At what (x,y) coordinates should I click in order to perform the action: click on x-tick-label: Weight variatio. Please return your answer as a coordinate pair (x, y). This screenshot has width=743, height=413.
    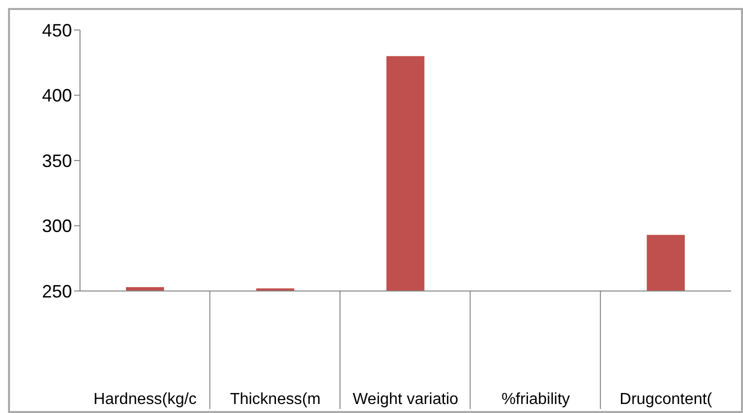
    Looking at the image, I should click on (405, 399).